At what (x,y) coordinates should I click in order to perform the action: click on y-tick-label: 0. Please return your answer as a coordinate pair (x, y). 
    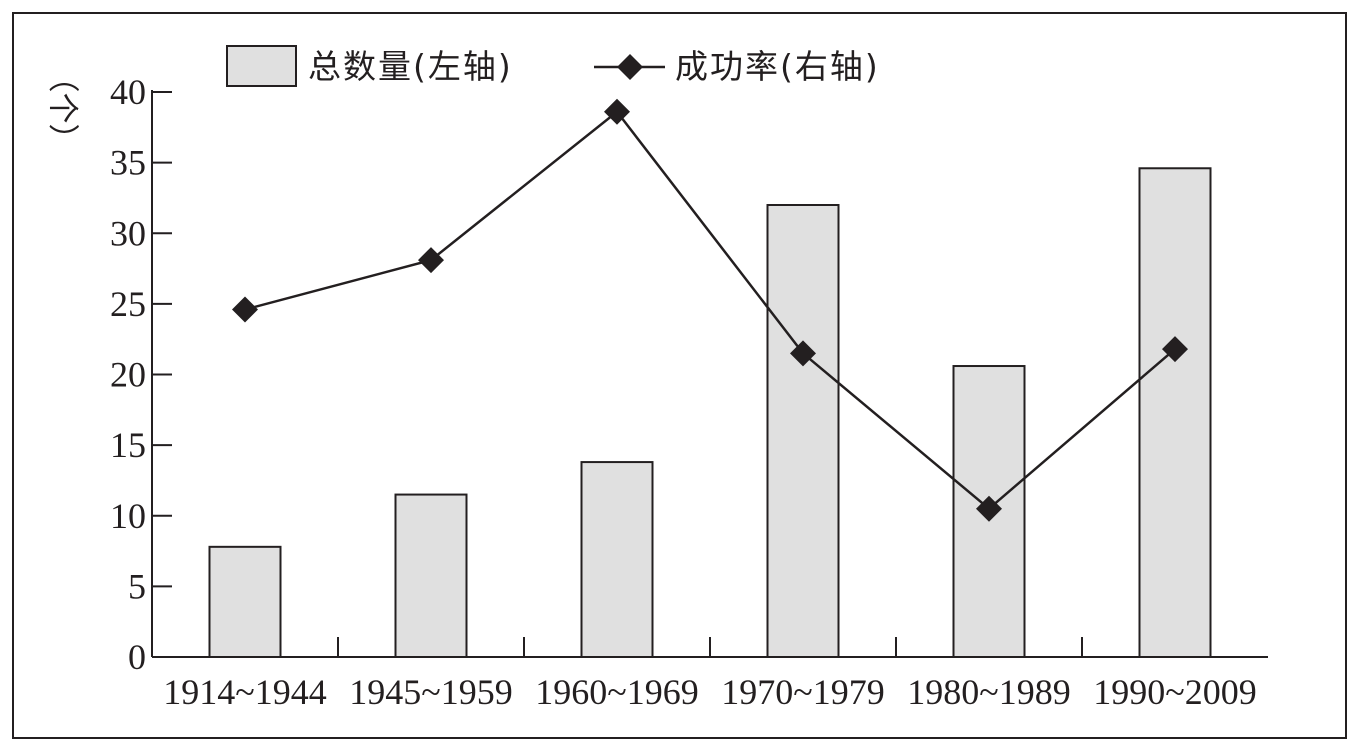
    Looking at the image, I should click on (137, 657).